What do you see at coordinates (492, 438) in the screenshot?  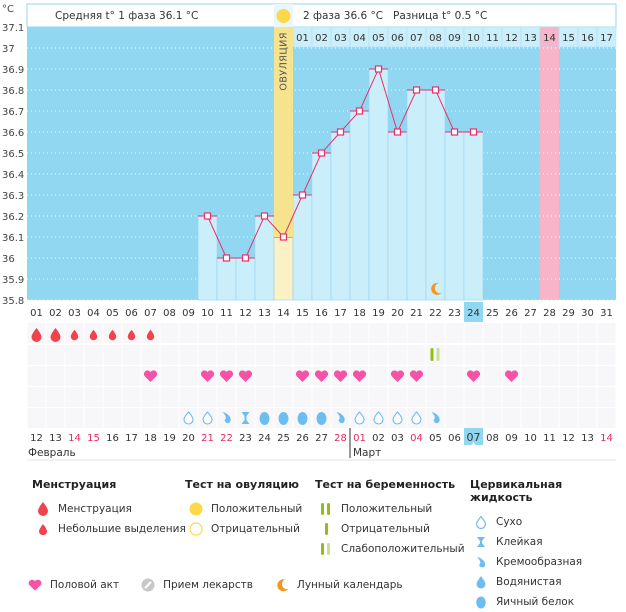 I see `calendar-date-label: 08` at bounding box center [492, 438].